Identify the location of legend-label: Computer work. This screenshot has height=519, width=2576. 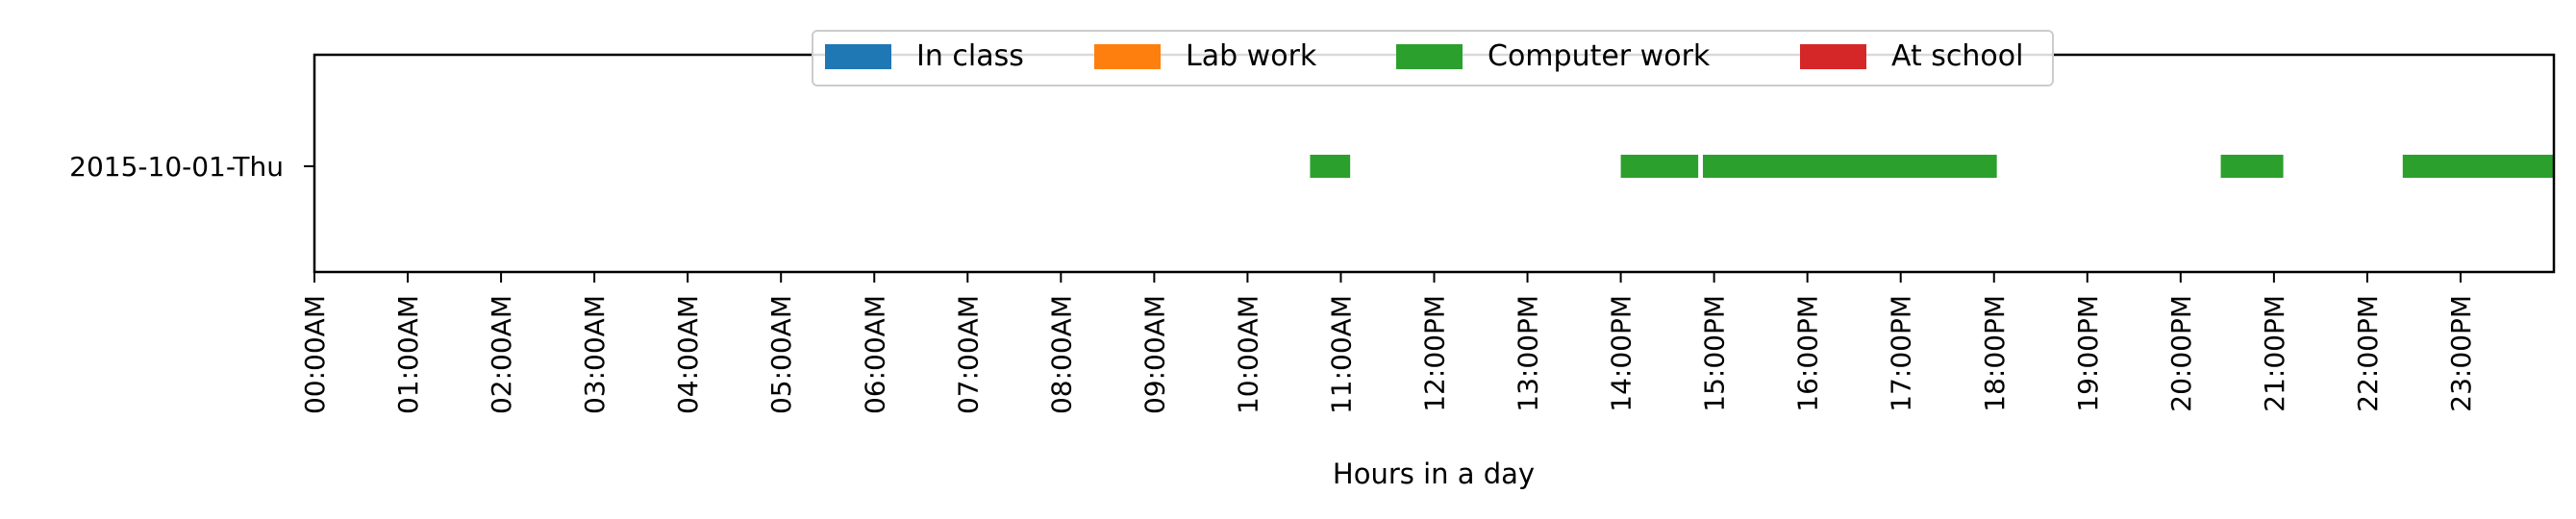
(1599, 56).